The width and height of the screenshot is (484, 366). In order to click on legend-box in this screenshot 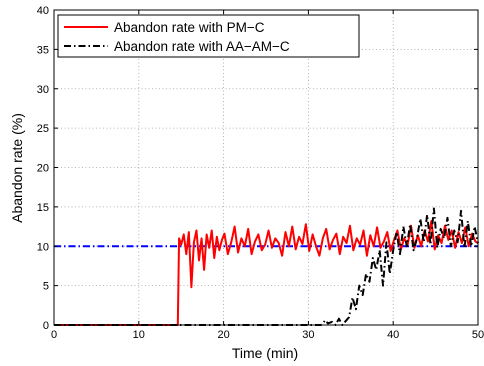, I will do `click(208, 36)`.